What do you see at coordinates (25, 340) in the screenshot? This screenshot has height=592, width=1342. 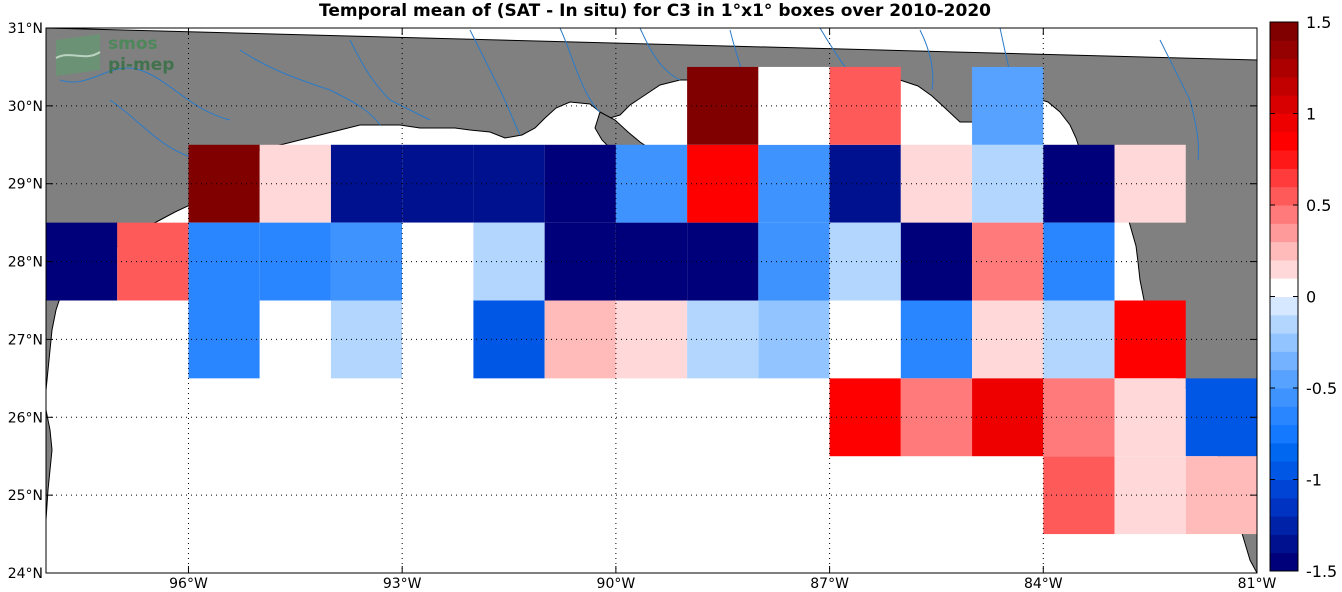 I see `y-tick-label: 27°N` at bounding box center [25, 340].